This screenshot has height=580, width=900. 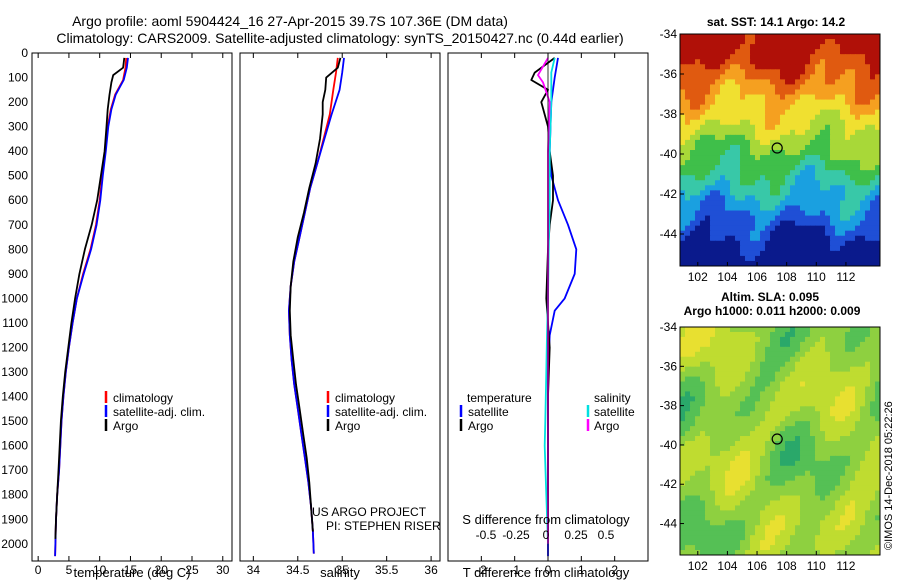 I want to click on salinity-lines, so click(x=316, y=305).